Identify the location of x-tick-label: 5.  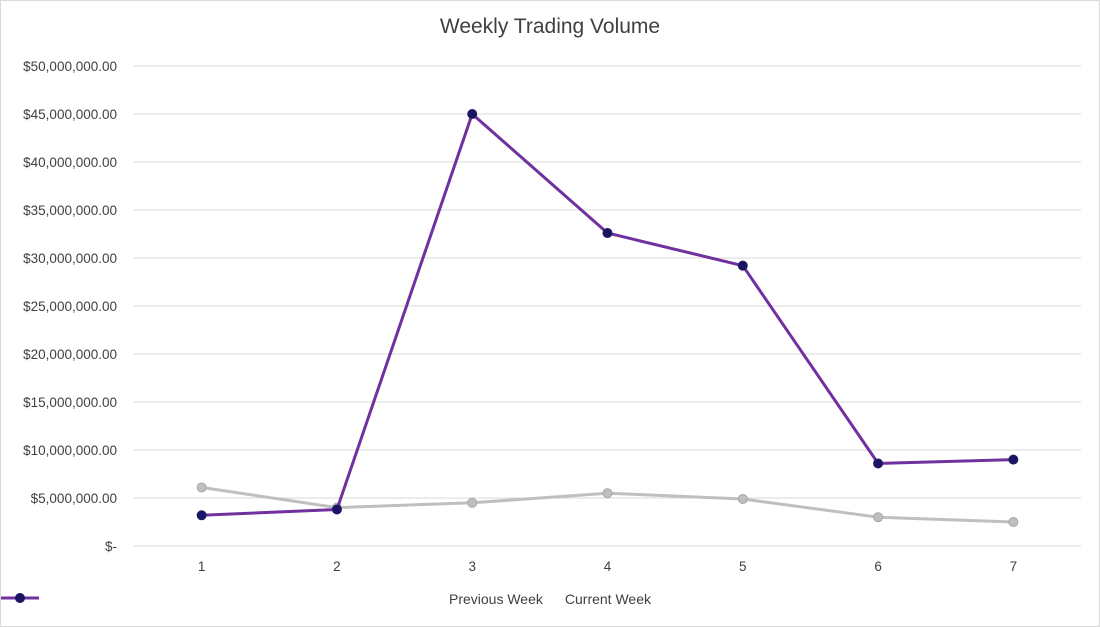
(743, 566).